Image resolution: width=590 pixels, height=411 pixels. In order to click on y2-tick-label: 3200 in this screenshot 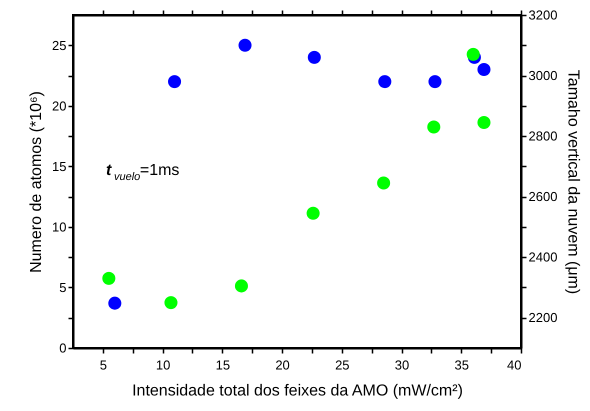, I will do `click(543, 15)`.